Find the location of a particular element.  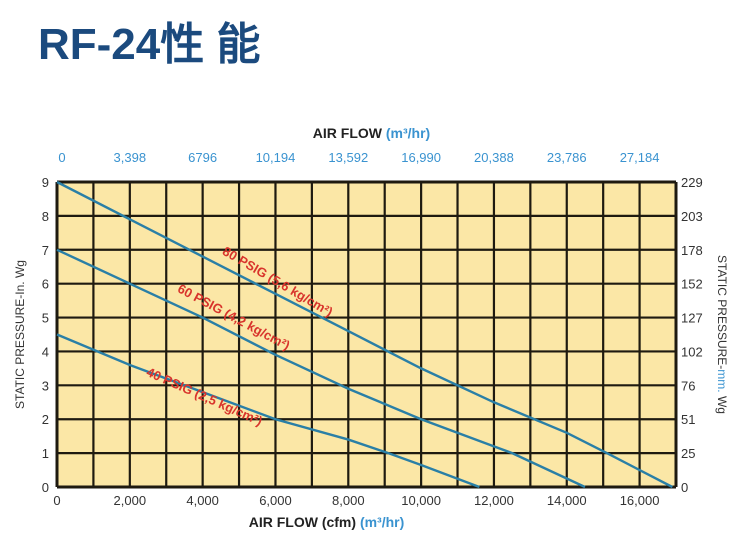

y-tick-label: 5 is located at coordinates (45, 318).